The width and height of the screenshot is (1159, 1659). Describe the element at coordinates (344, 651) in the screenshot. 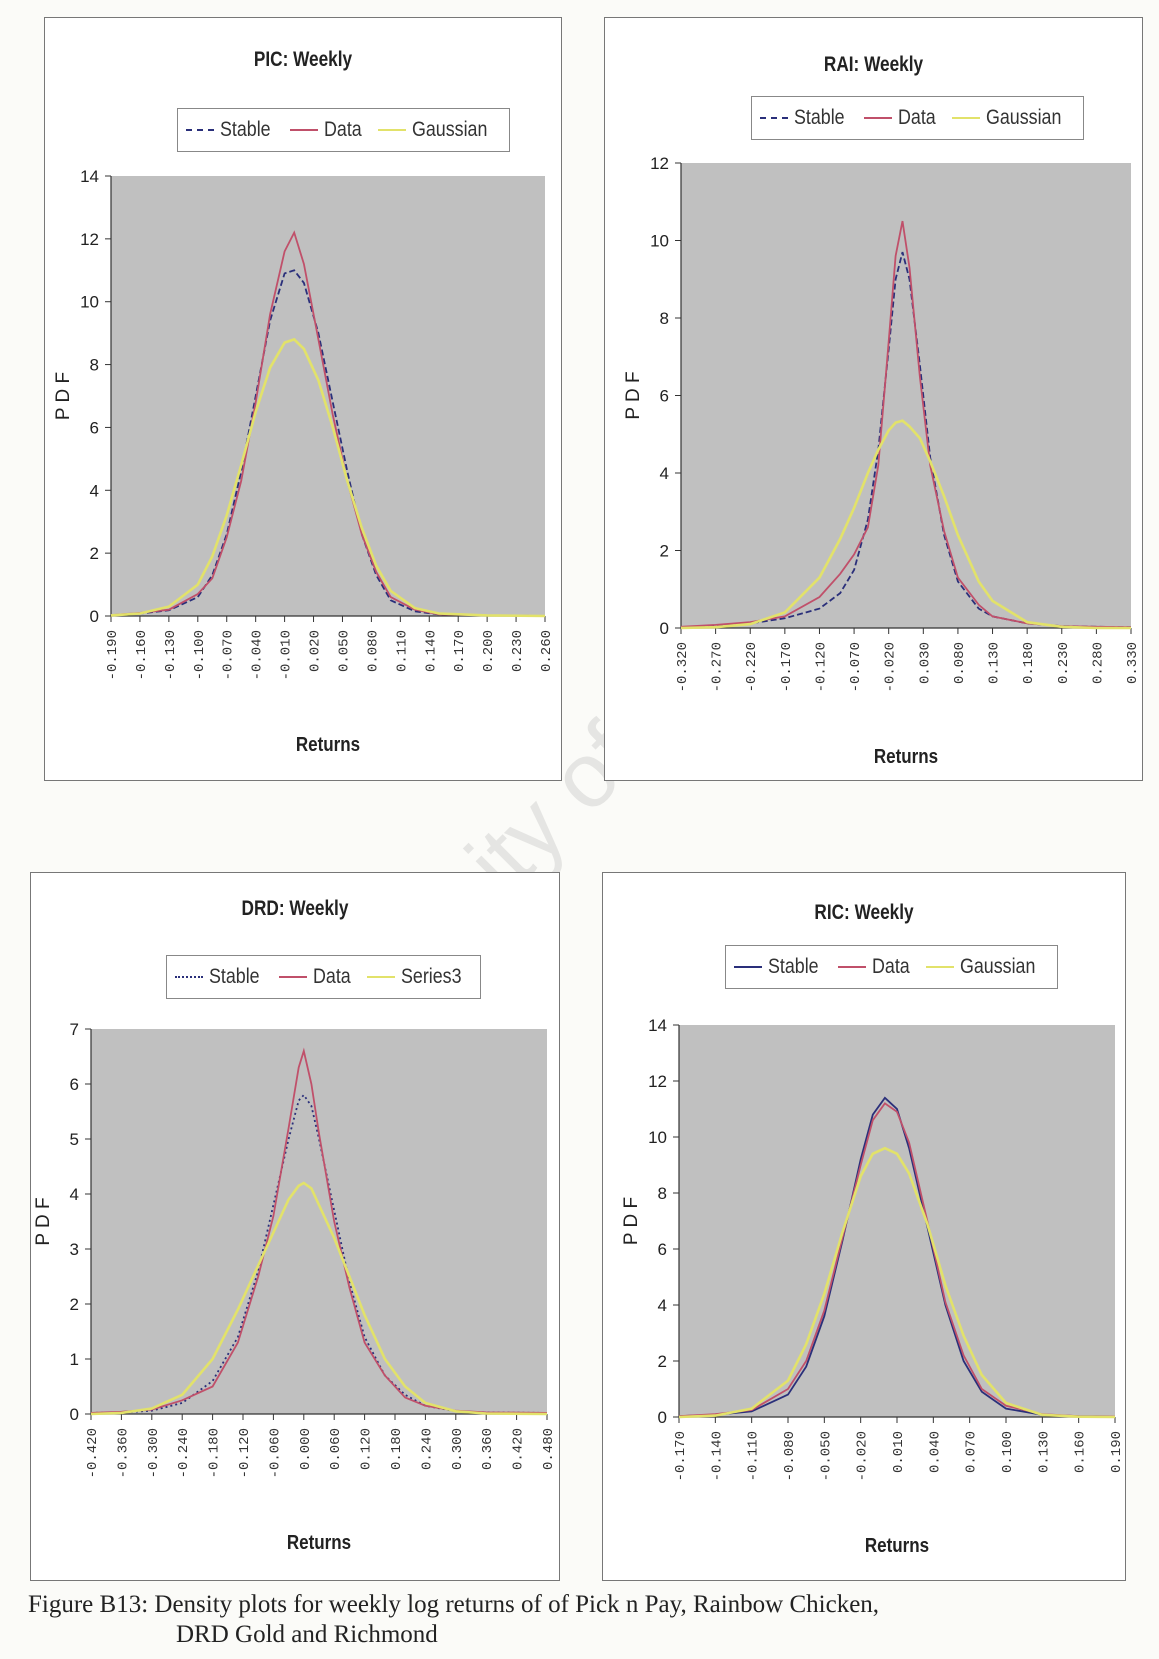

I see `x-tick-label: 0.050` at that location.